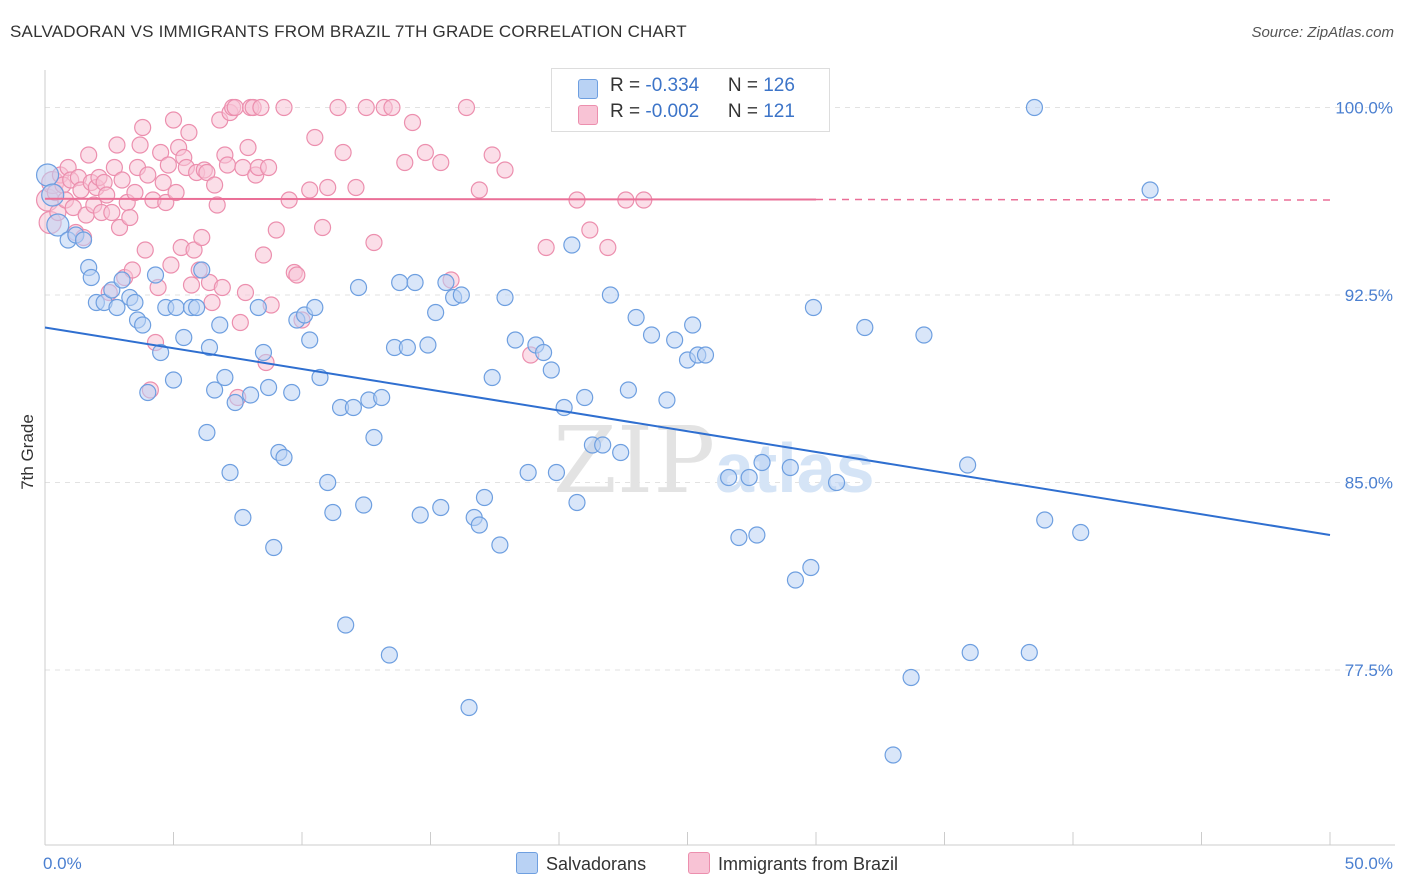 The height and width of the screenshot is (892, 1406). I want to click on y-tick-label: 92.5%, so click(1369, 295).